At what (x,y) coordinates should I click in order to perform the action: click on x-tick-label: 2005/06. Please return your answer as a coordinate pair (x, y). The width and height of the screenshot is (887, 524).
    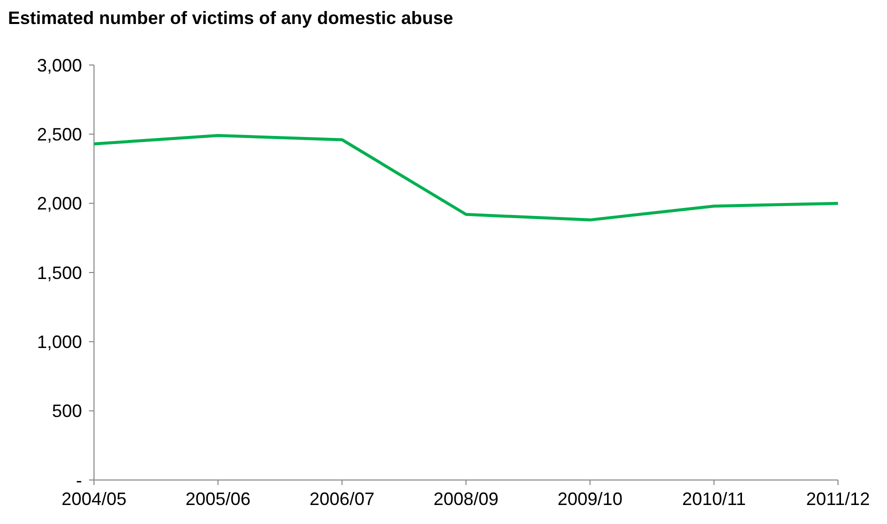
    Looking at the image, I should click on (218, 499).